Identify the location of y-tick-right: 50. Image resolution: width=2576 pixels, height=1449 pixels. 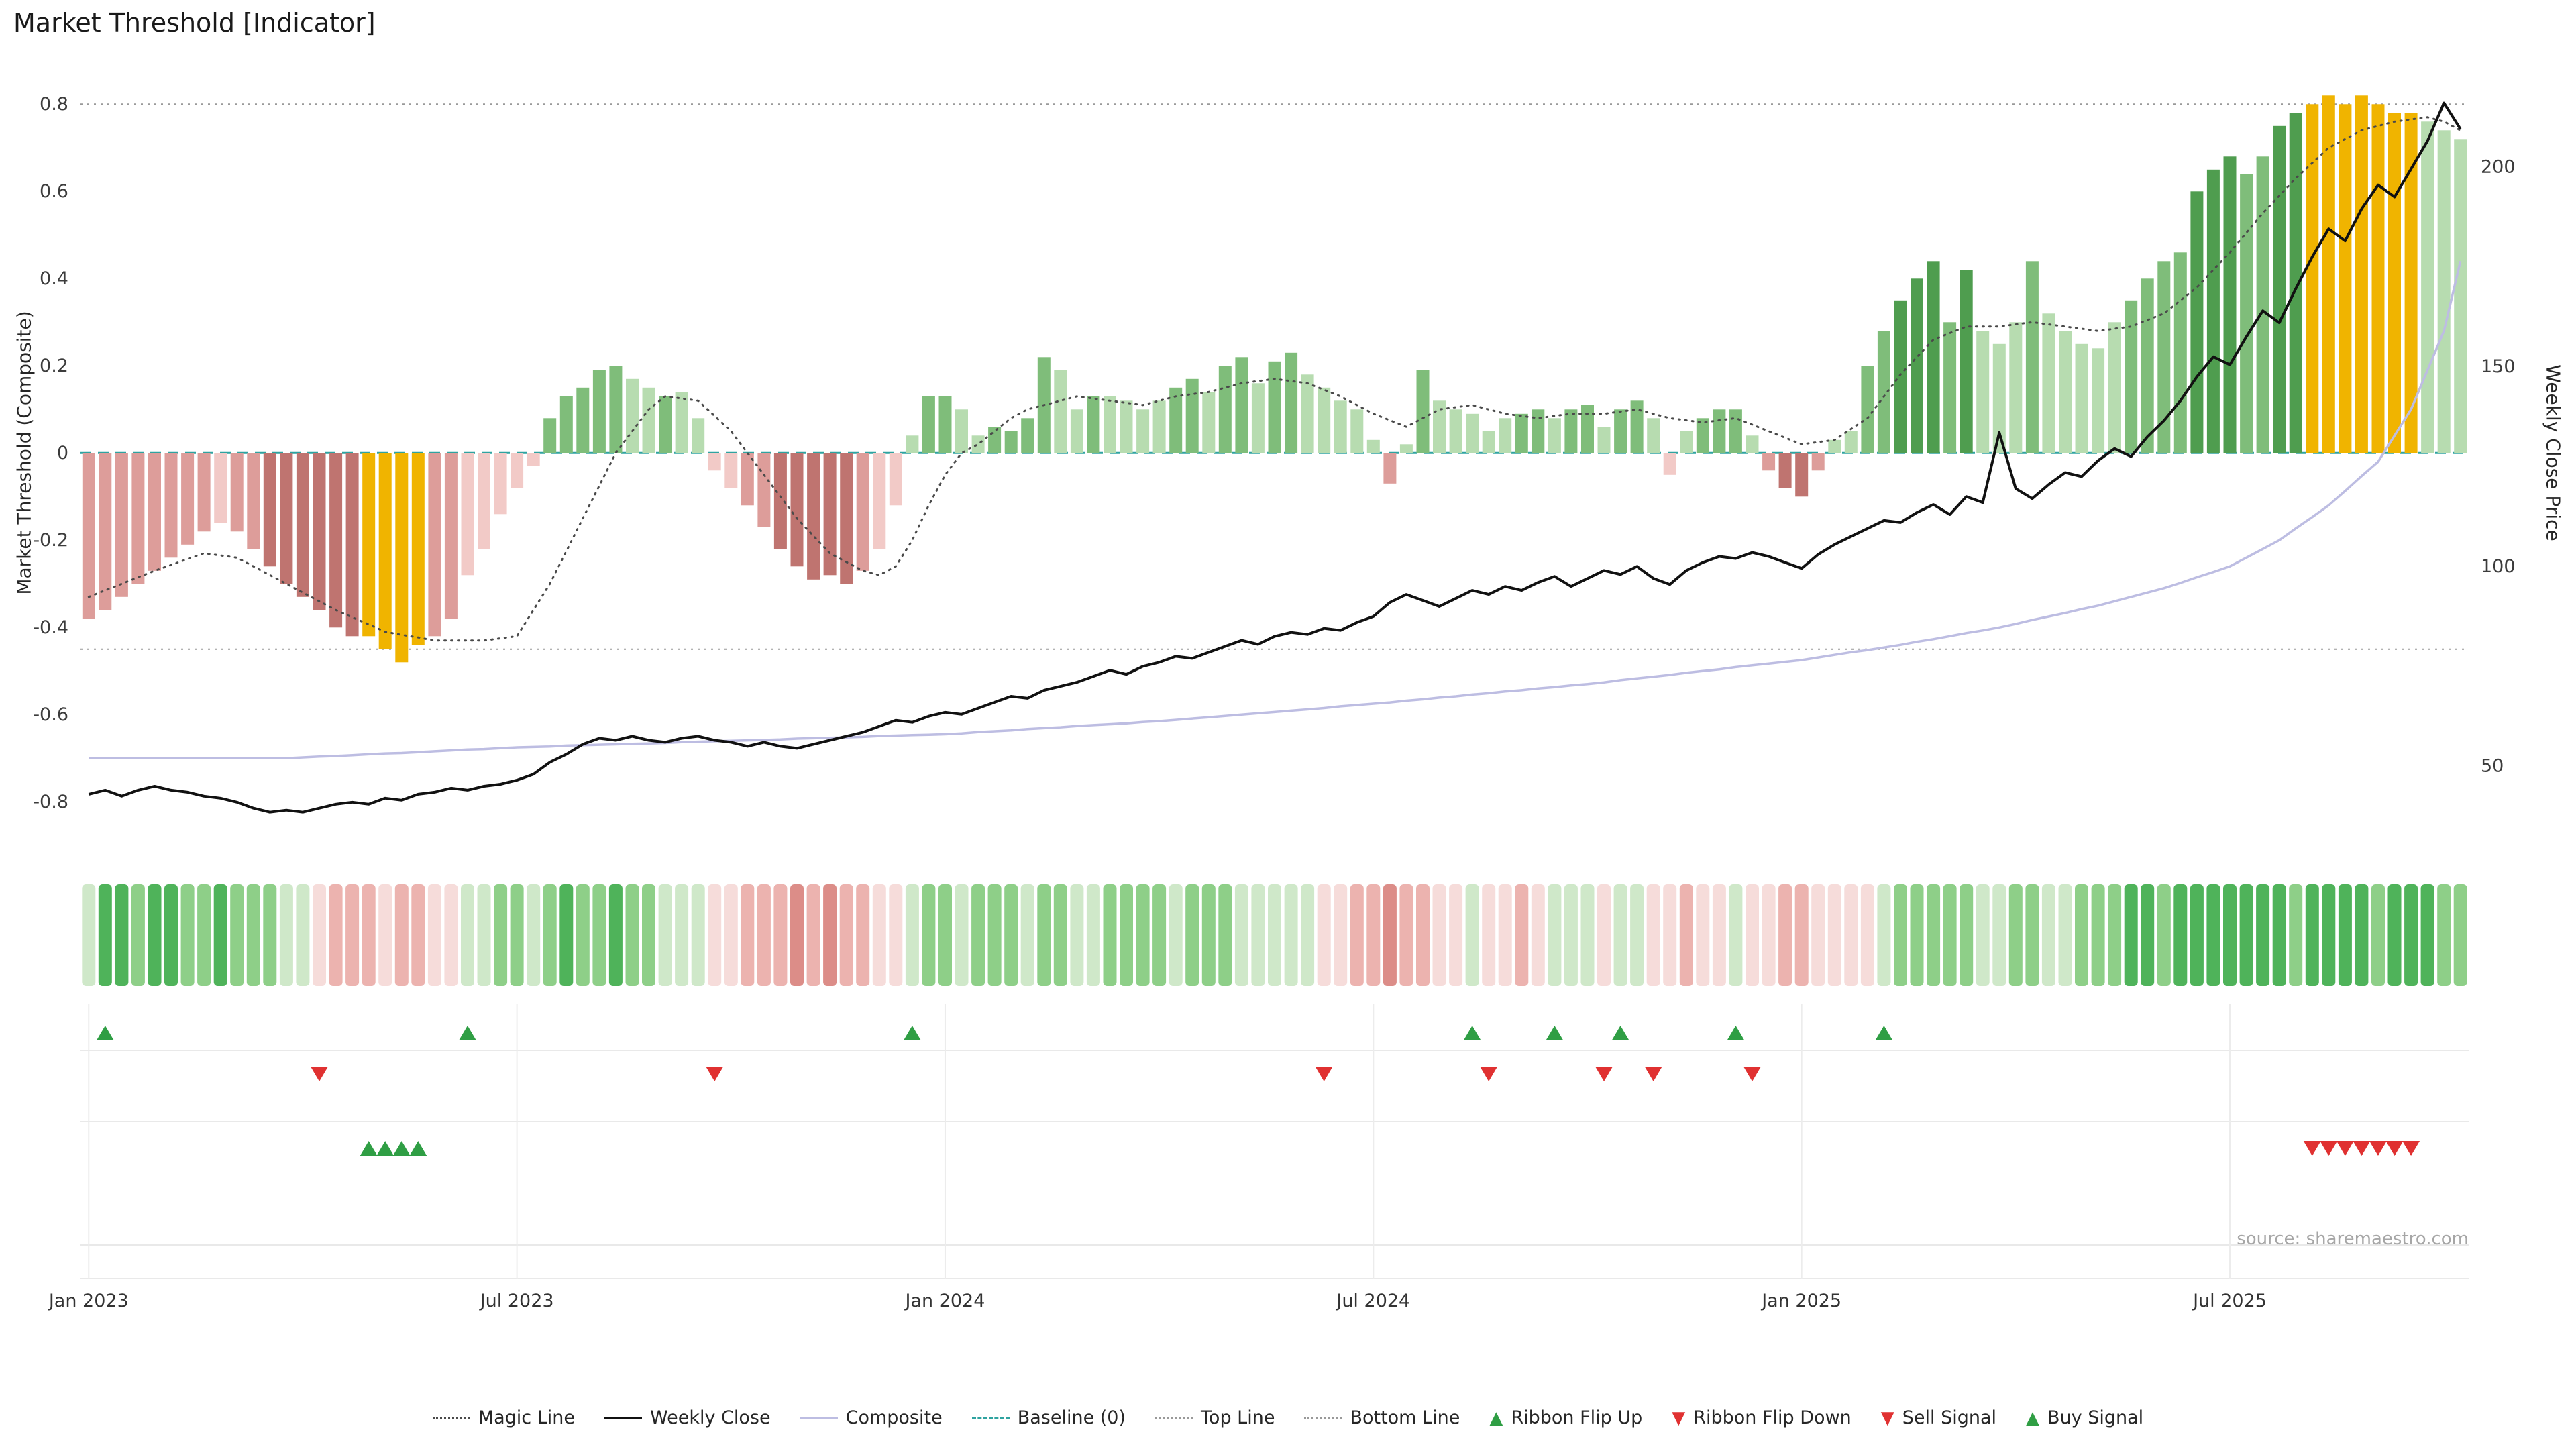
(2492, 766).